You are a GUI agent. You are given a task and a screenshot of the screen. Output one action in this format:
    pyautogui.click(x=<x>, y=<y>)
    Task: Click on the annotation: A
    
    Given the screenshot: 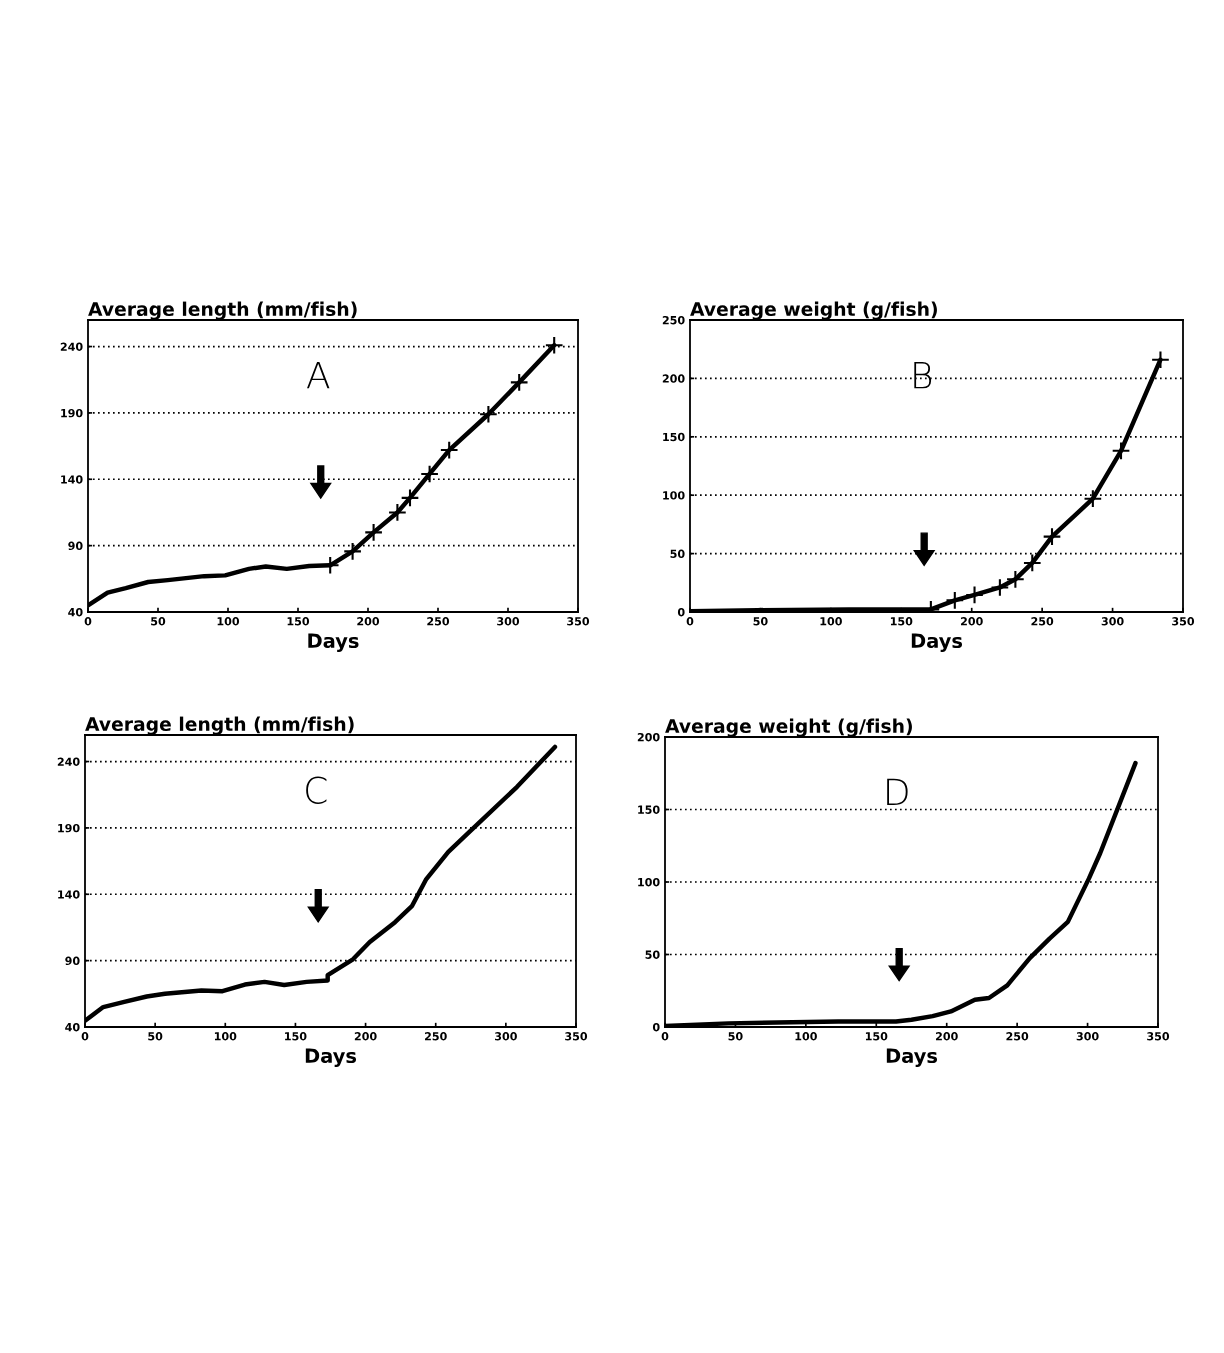 What is the action you would take?
    pyautogui.click(x=318, y=375)
    